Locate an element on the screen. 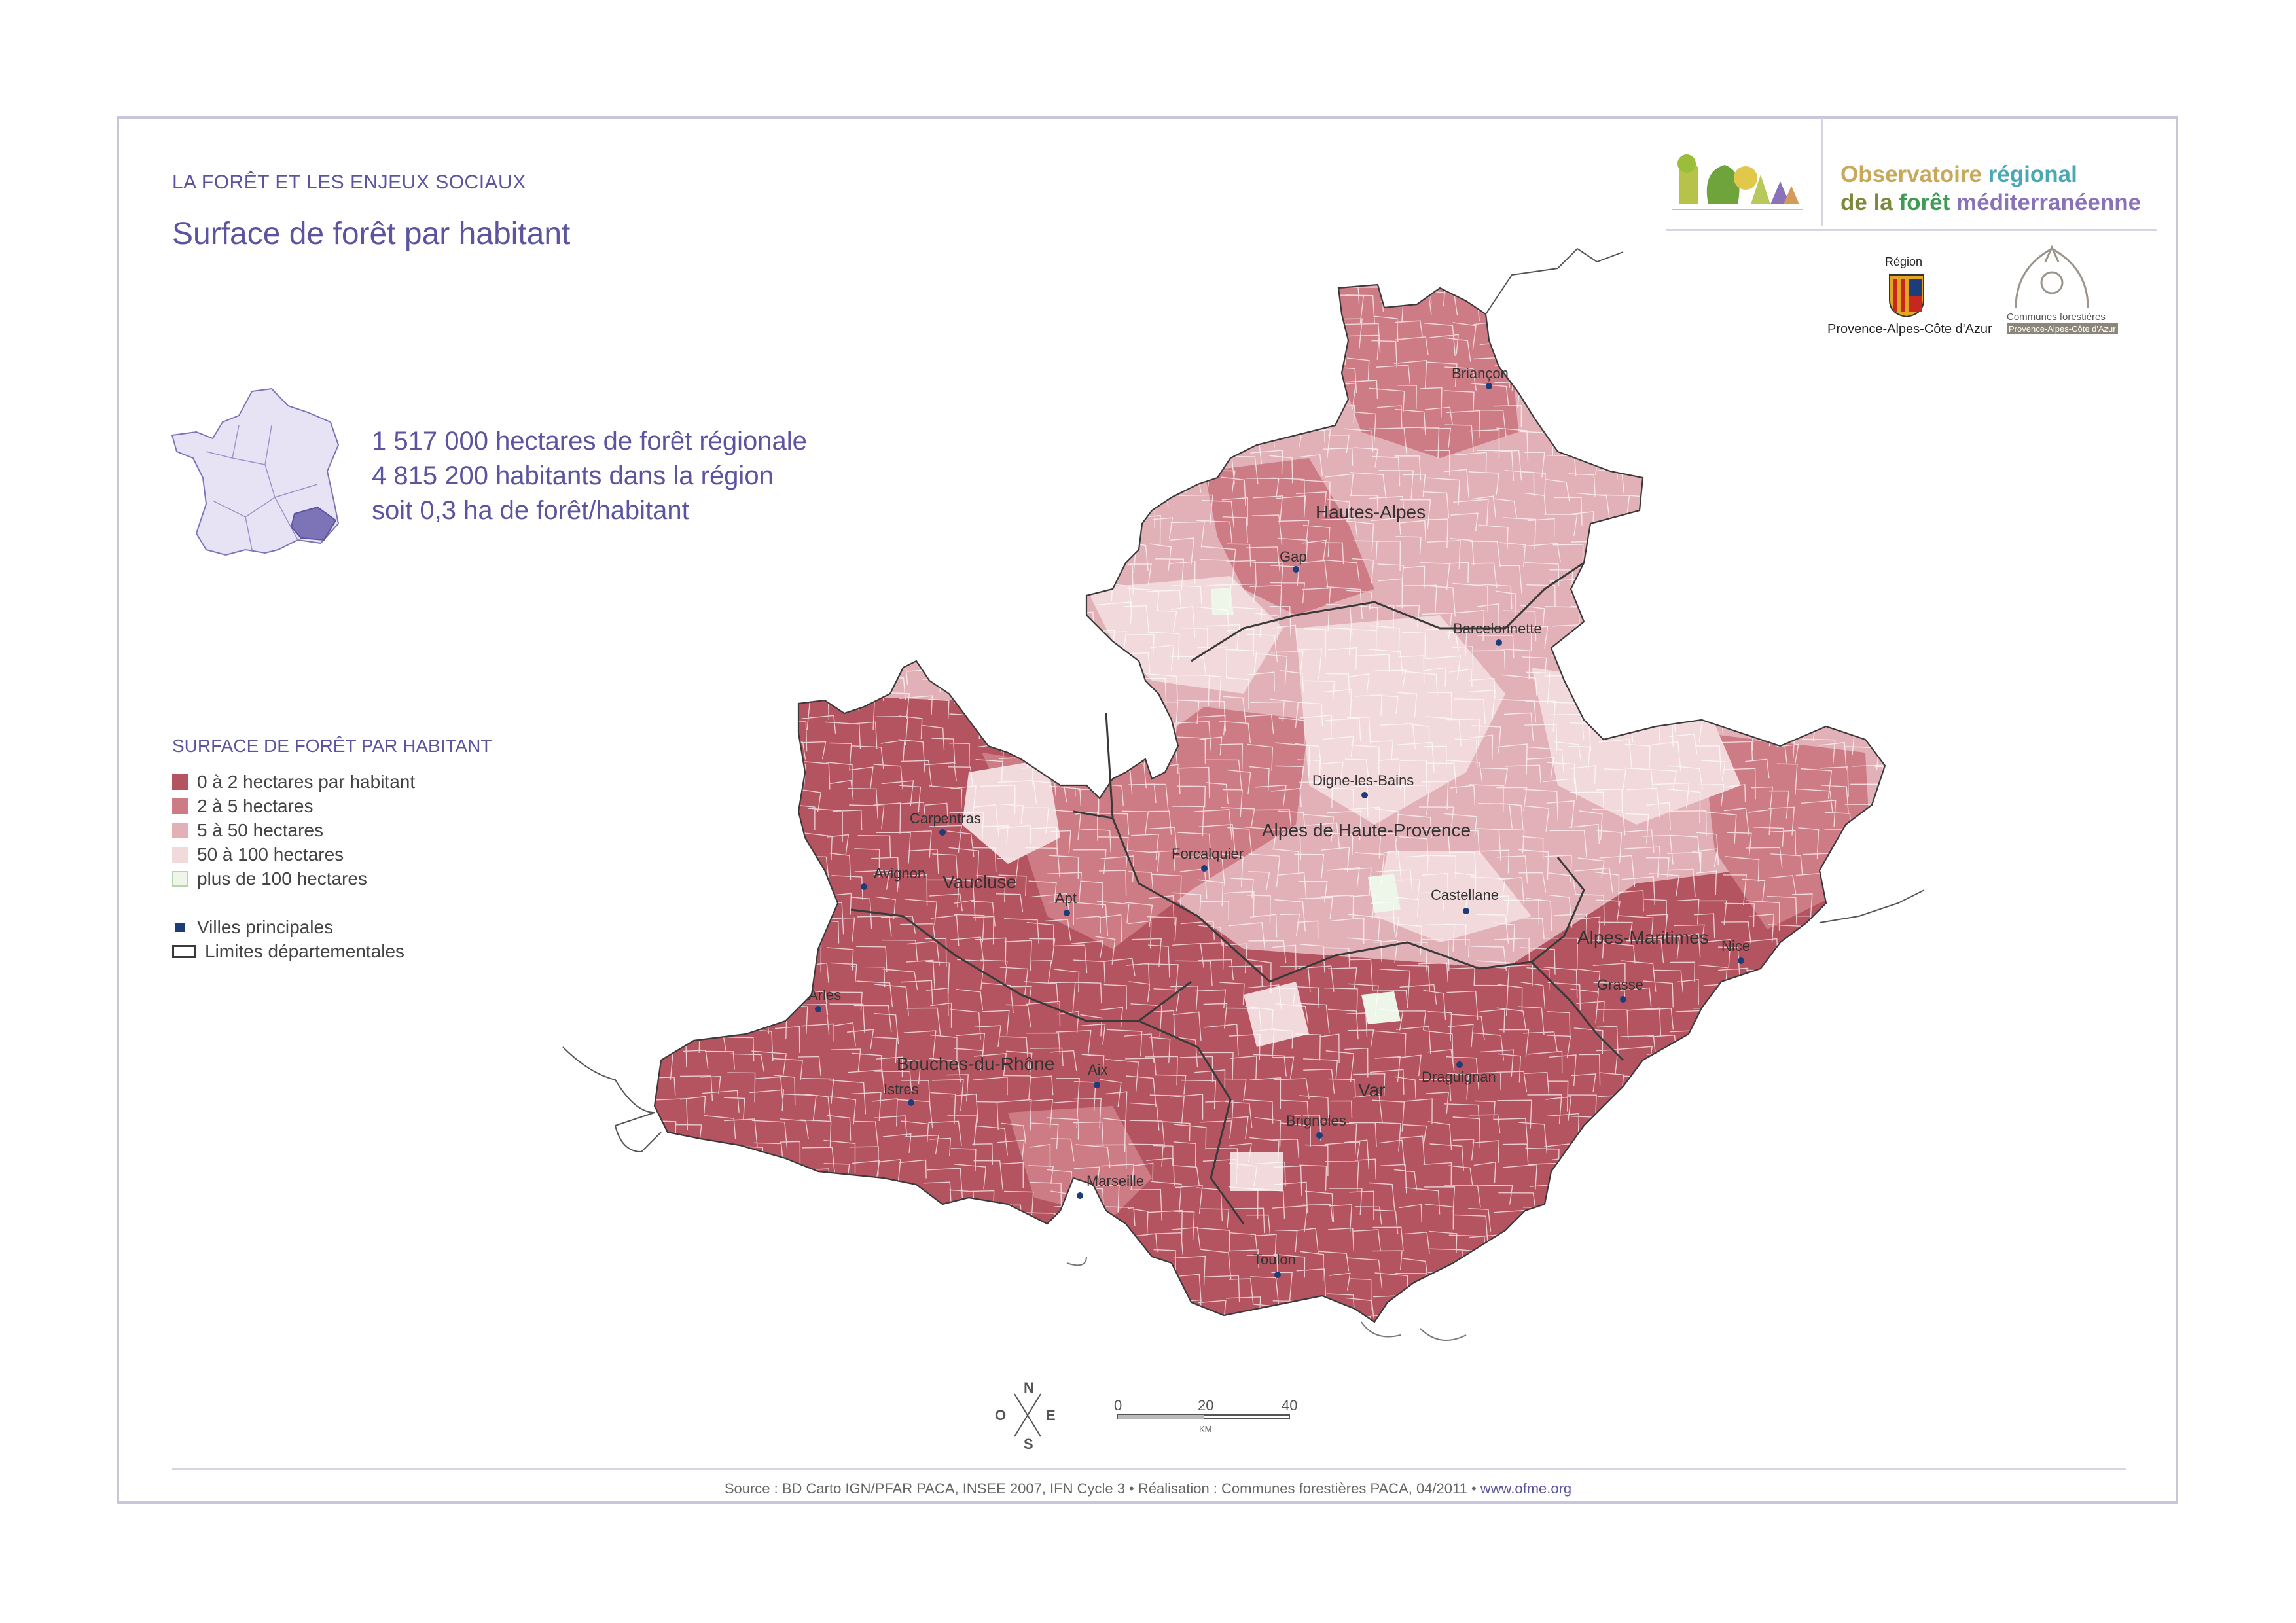 The image size is (2296, 1623). city-marker: Istres is located at coordinates (901, 1093).